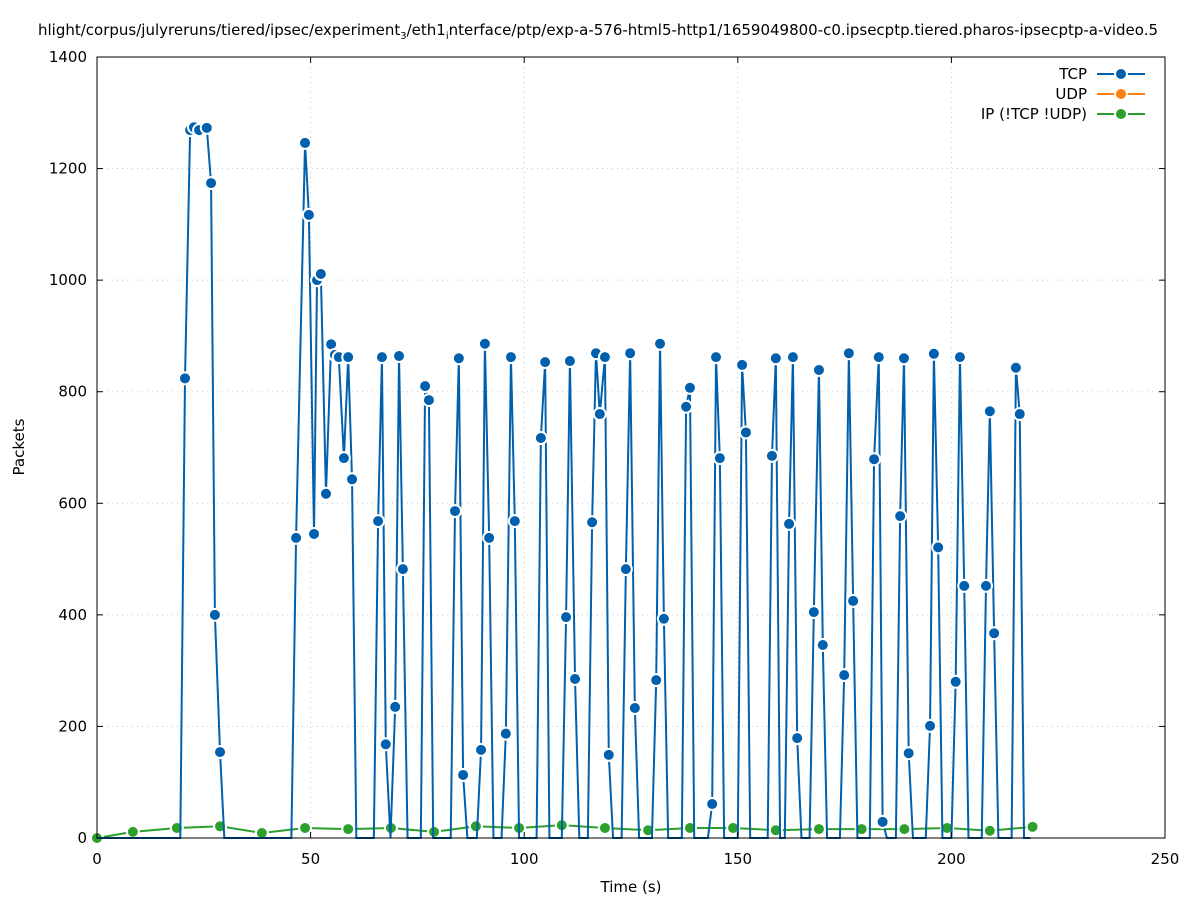 The height and width of the screenshot is (904, 1197). What do you see at coordinates (310, 859) in the screenshot?
I see `x-tick-label: 50` at bounding box center [310, 859].